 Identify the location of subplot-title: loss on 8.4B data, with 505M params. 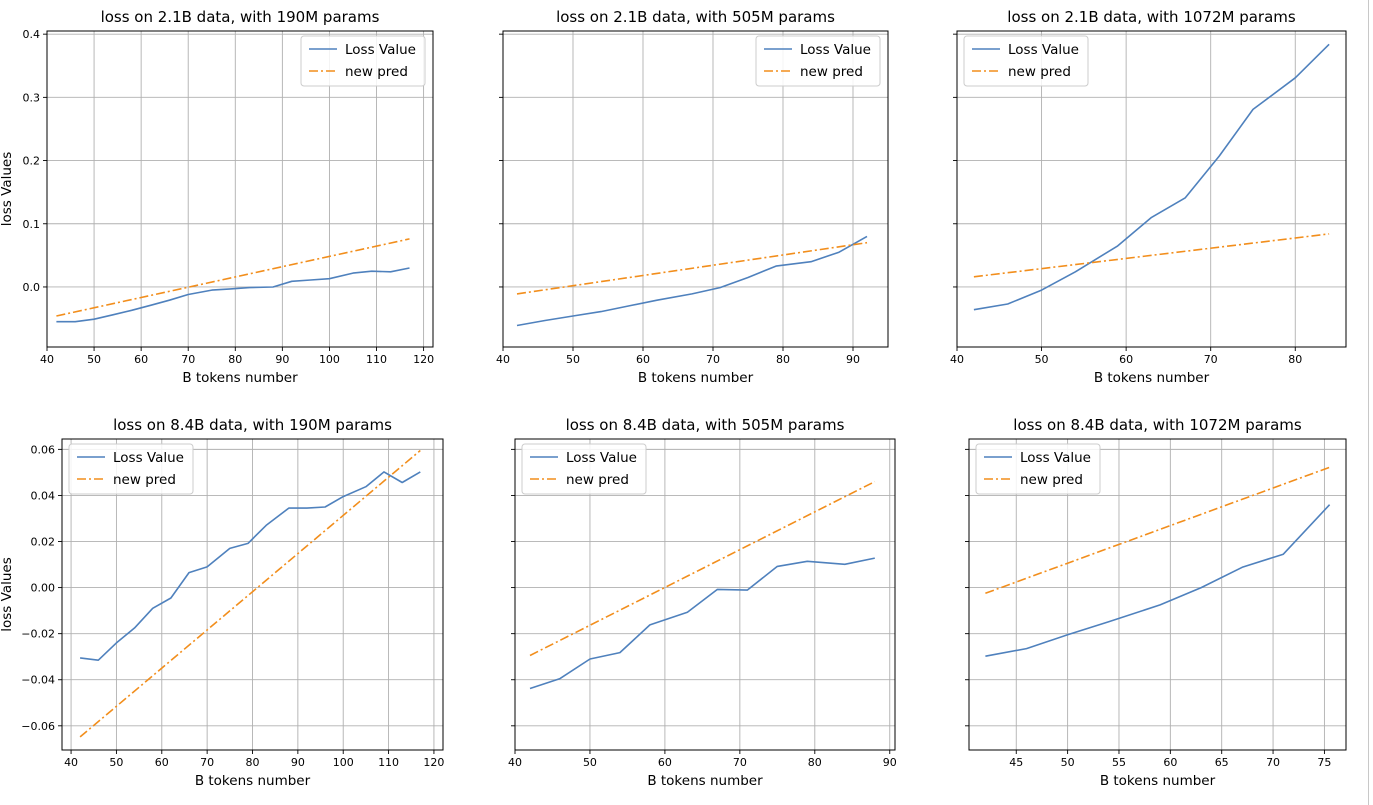
(705, 425).